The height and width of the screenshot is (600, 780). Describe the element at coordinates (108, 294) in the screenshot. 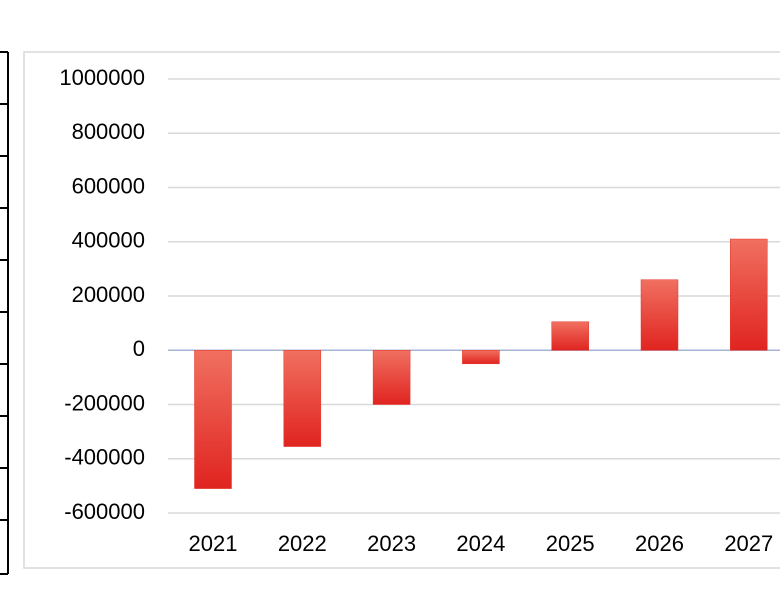

I see `y-tick-label: 200000` at that location.